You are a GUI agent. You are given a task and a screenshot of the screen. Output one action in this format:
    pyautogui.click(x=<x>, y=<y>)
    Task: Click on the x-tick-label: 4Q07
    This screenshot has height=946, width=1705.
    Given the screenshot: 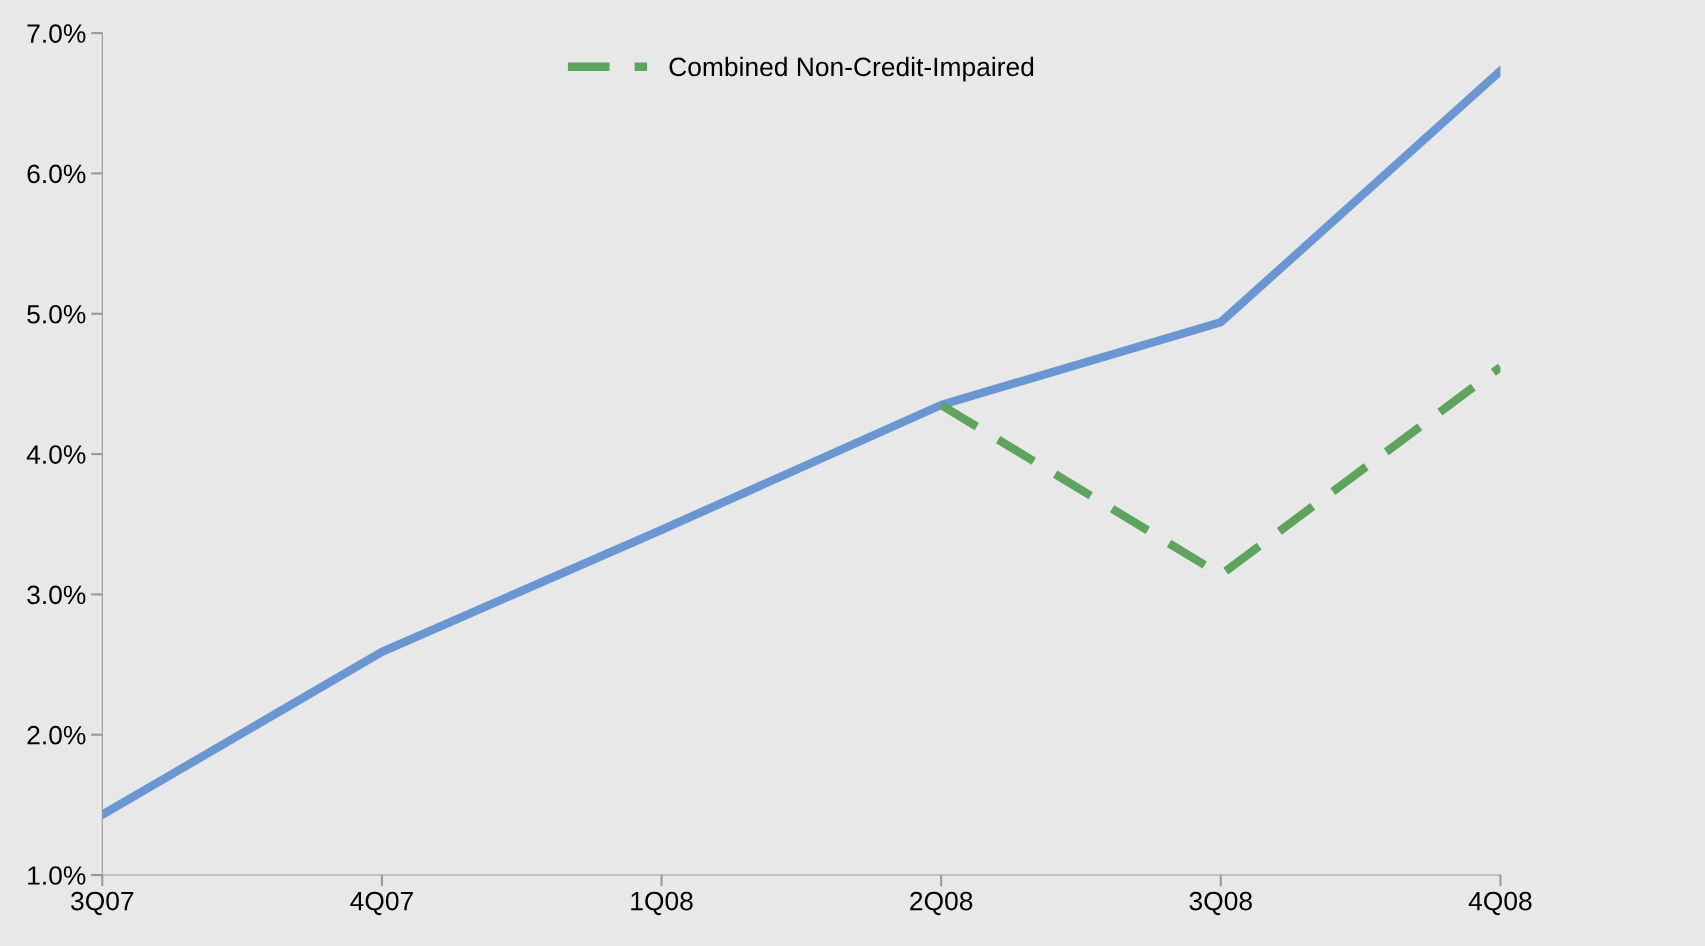 What is the action you would take?
    pyautogui.click(x=381, y=903)
    